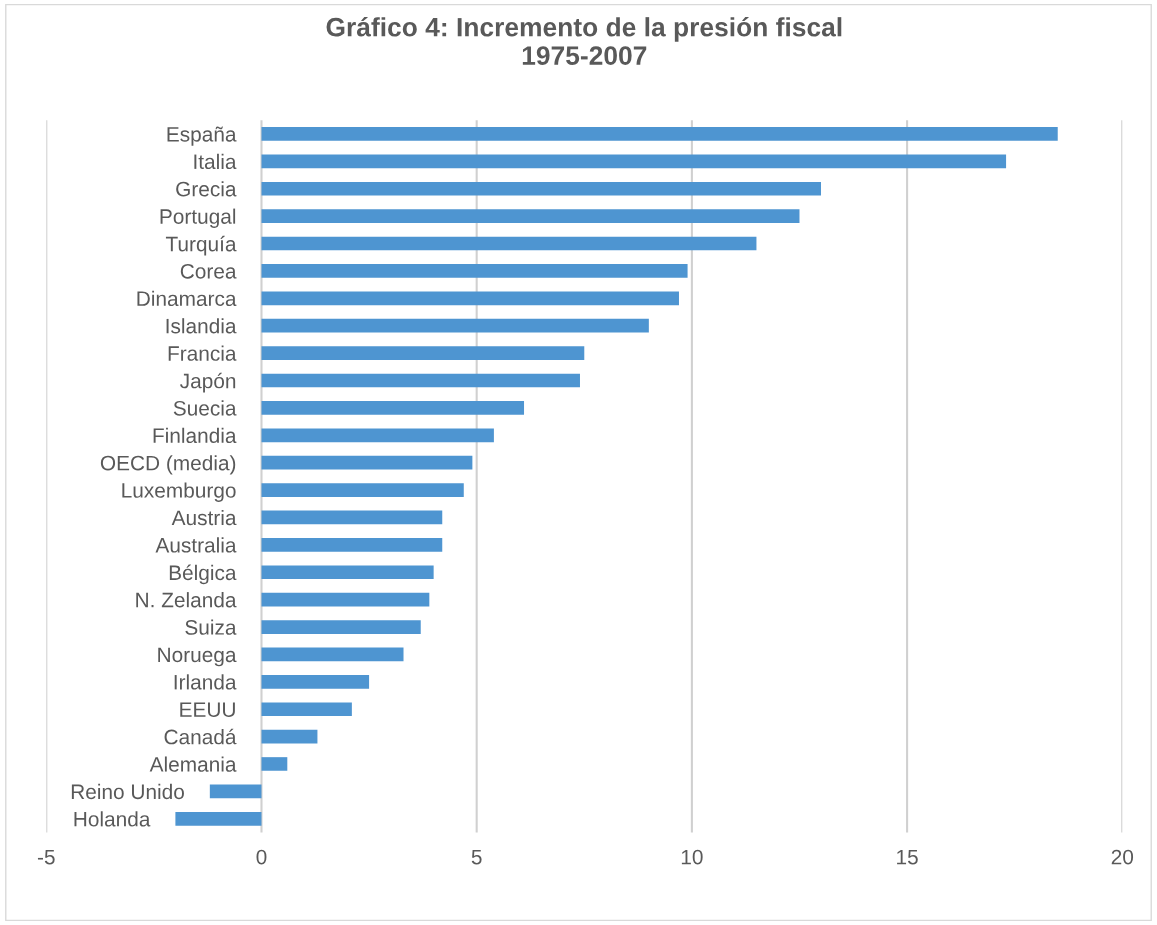 Image resolution: width=1157 pixels, height=925 pixels. What do you see at coordinates (1122, 857) in the screenshot?
I see `x-tick-label: 20` at bounding box center [1122, 857].